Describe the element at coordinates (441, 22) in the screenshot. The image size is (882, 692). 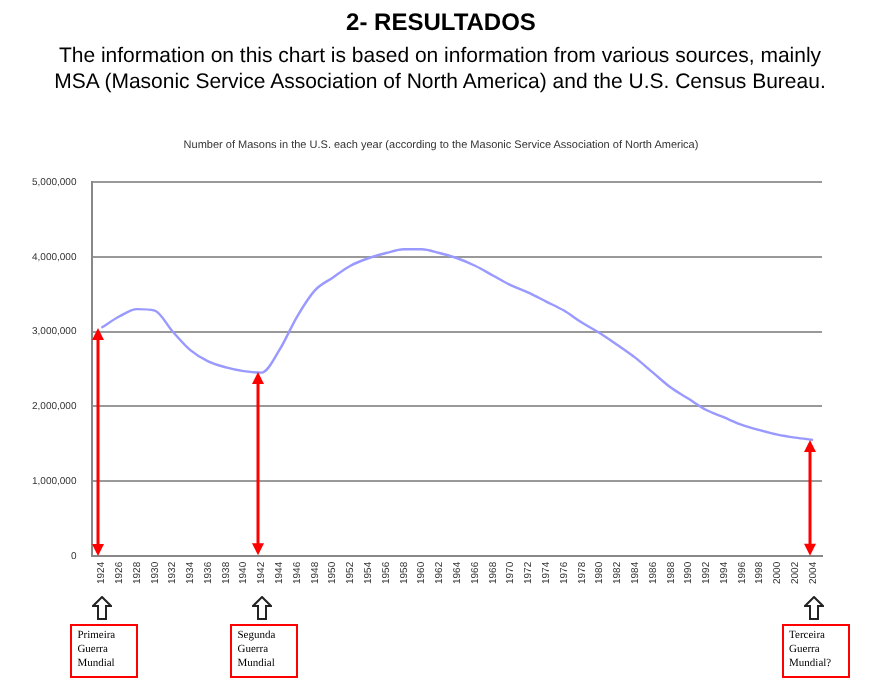
I see `chart-title: 2- RESULTADOS` at that location.